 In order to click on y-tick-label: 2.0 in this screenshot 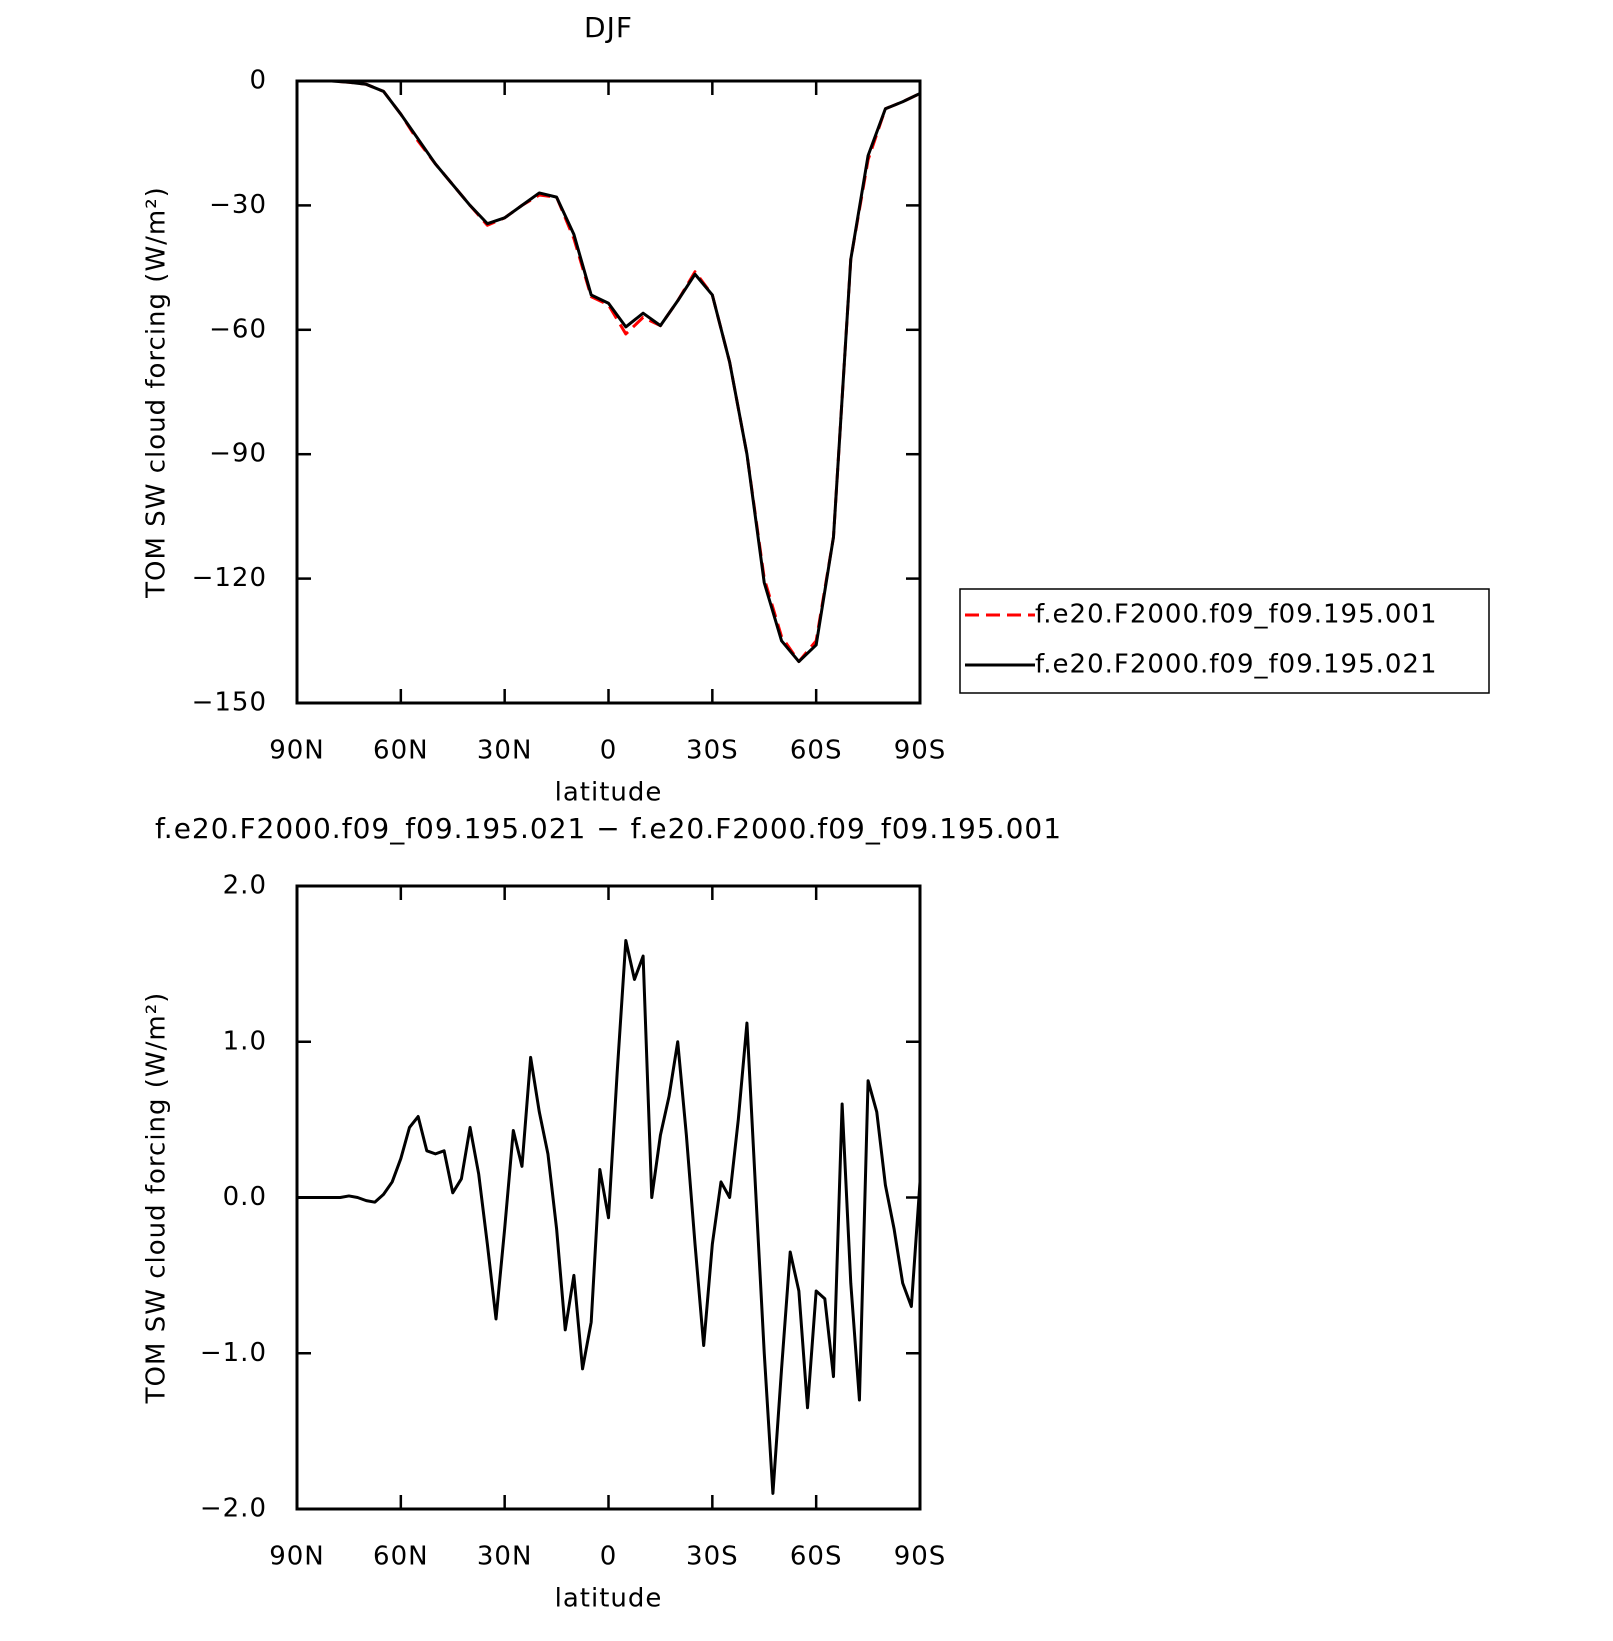, I will do `click(245, 886)`.